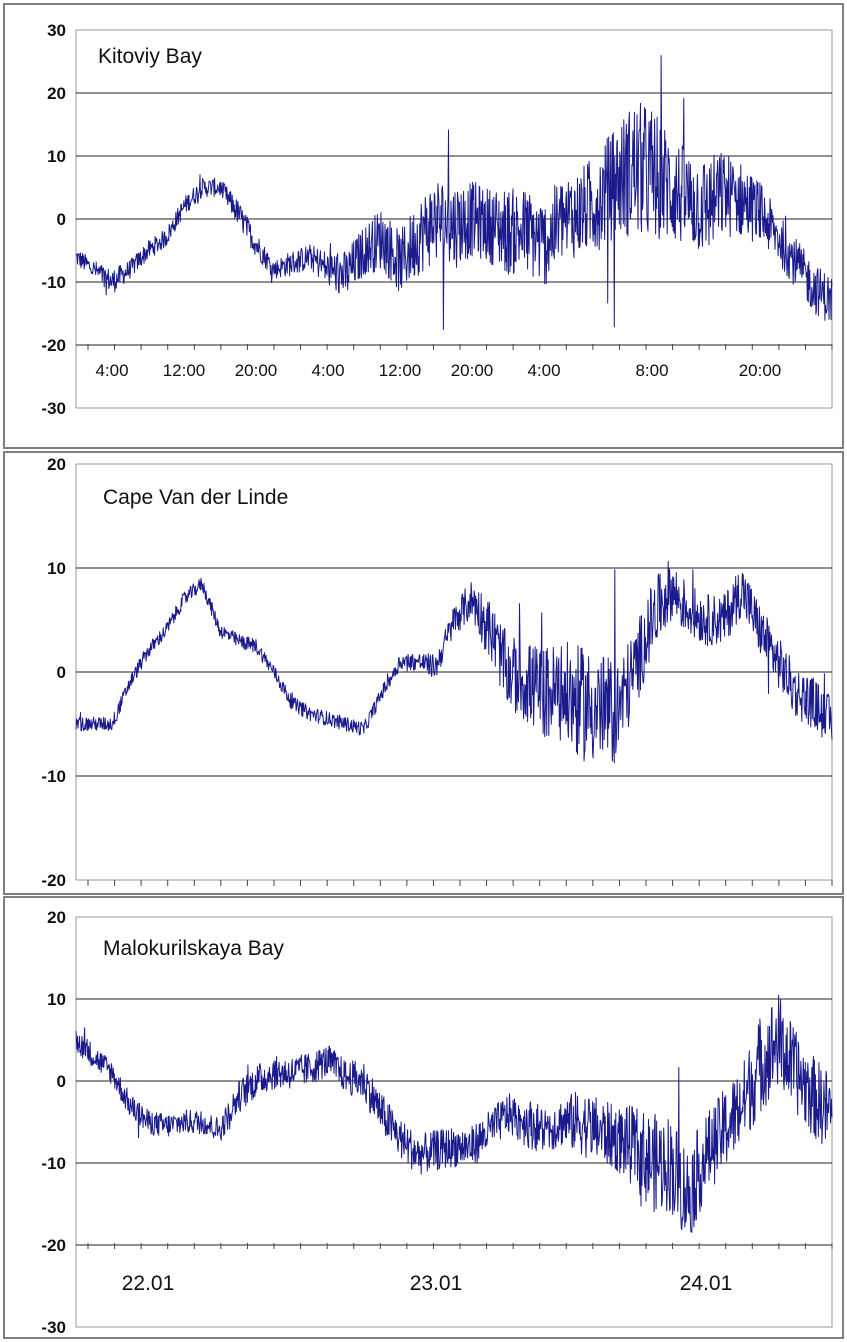 The height and width of the screenshot is (1342, 847). Describe the element at coordinates (150, 56) in the screenshot. I see `chart-title: Kitoviy Bay` at that location.